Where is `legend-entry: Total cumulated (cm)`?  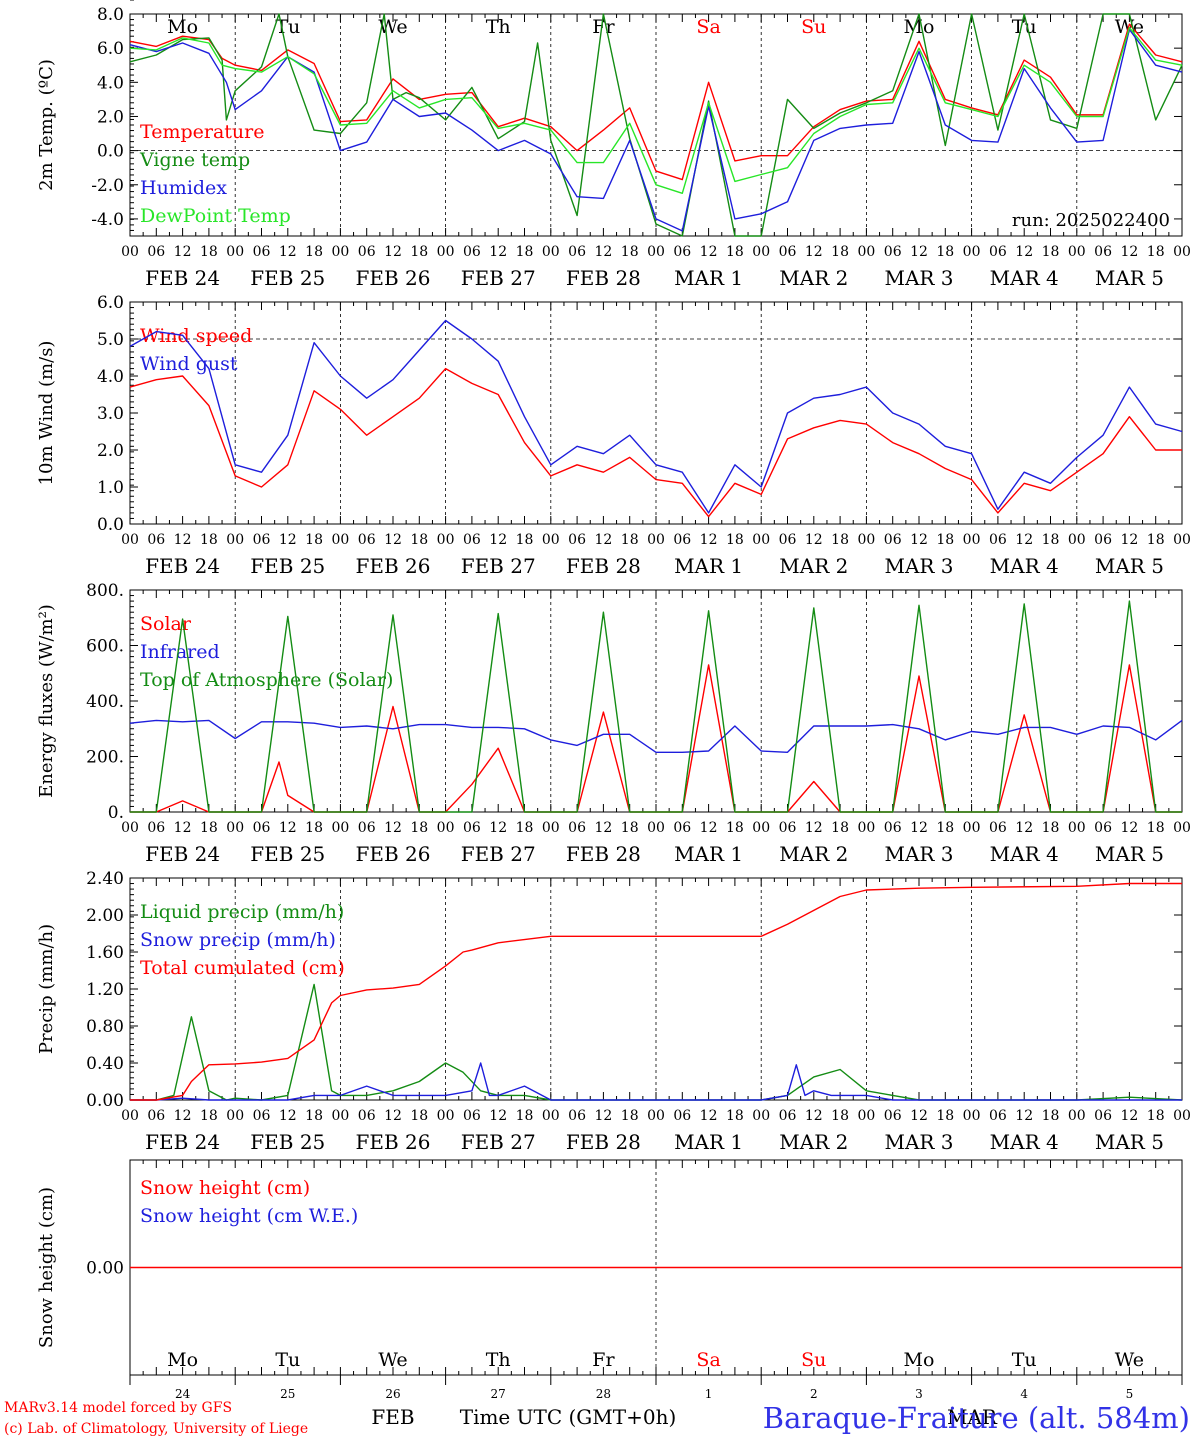 legend-entry: Total cumulated (cm) is located at coordinates (242, 968).